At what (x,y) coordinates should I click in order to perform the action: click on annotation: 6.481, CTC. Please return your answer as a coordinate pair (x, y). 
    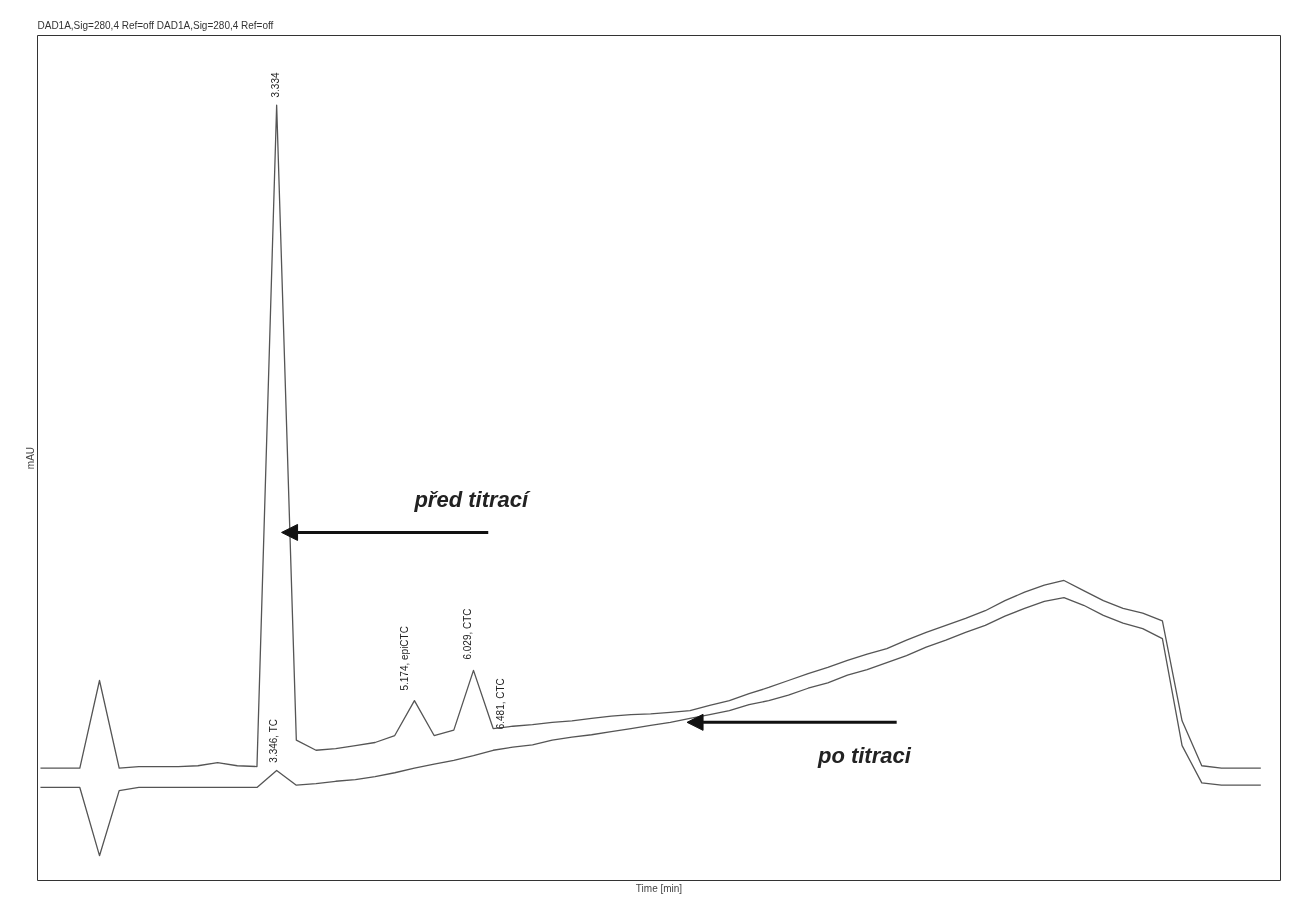
    Looking at the image, I should click on (500, 704).